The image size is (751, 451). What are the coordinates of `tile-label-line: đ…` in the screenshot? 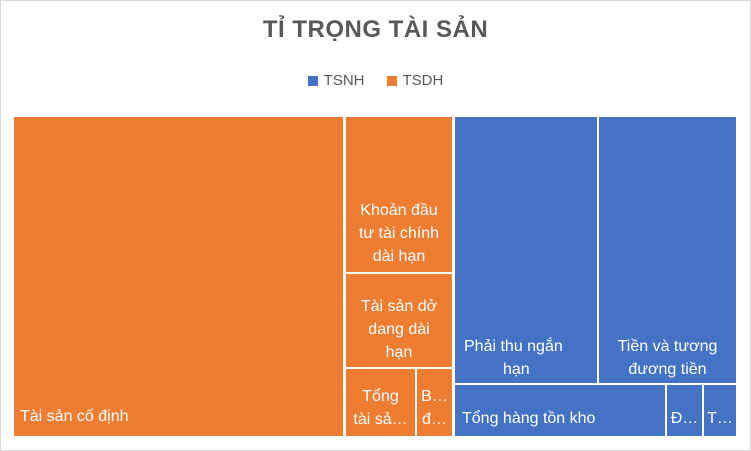 It's located at (434, 419).